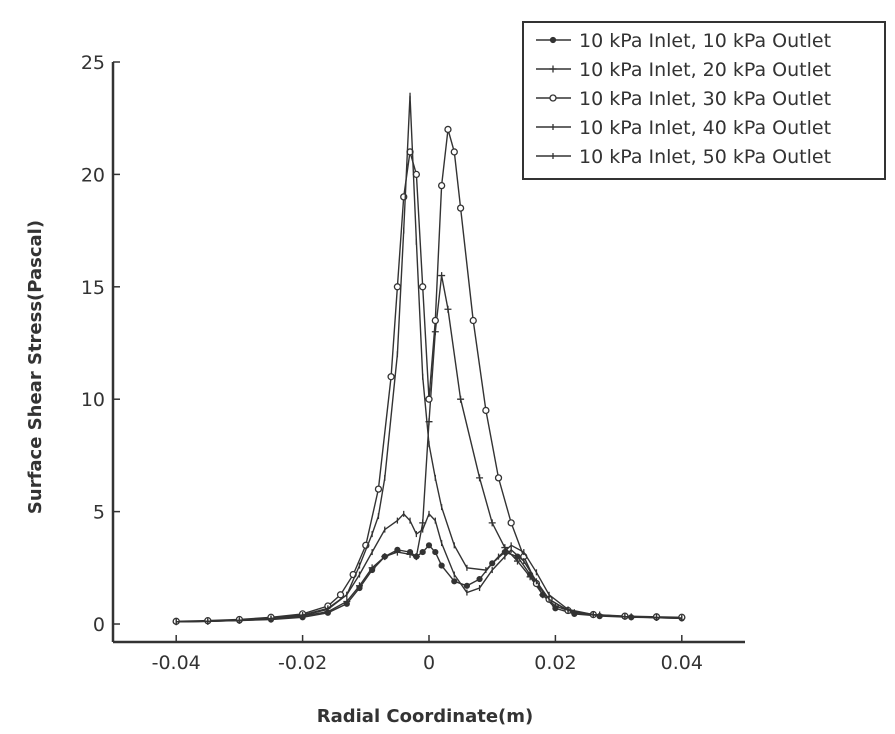 The image size is (895, 734). I want to click on y-axis-title: Surface Shear Stress(Pascal), so click(35, 367).